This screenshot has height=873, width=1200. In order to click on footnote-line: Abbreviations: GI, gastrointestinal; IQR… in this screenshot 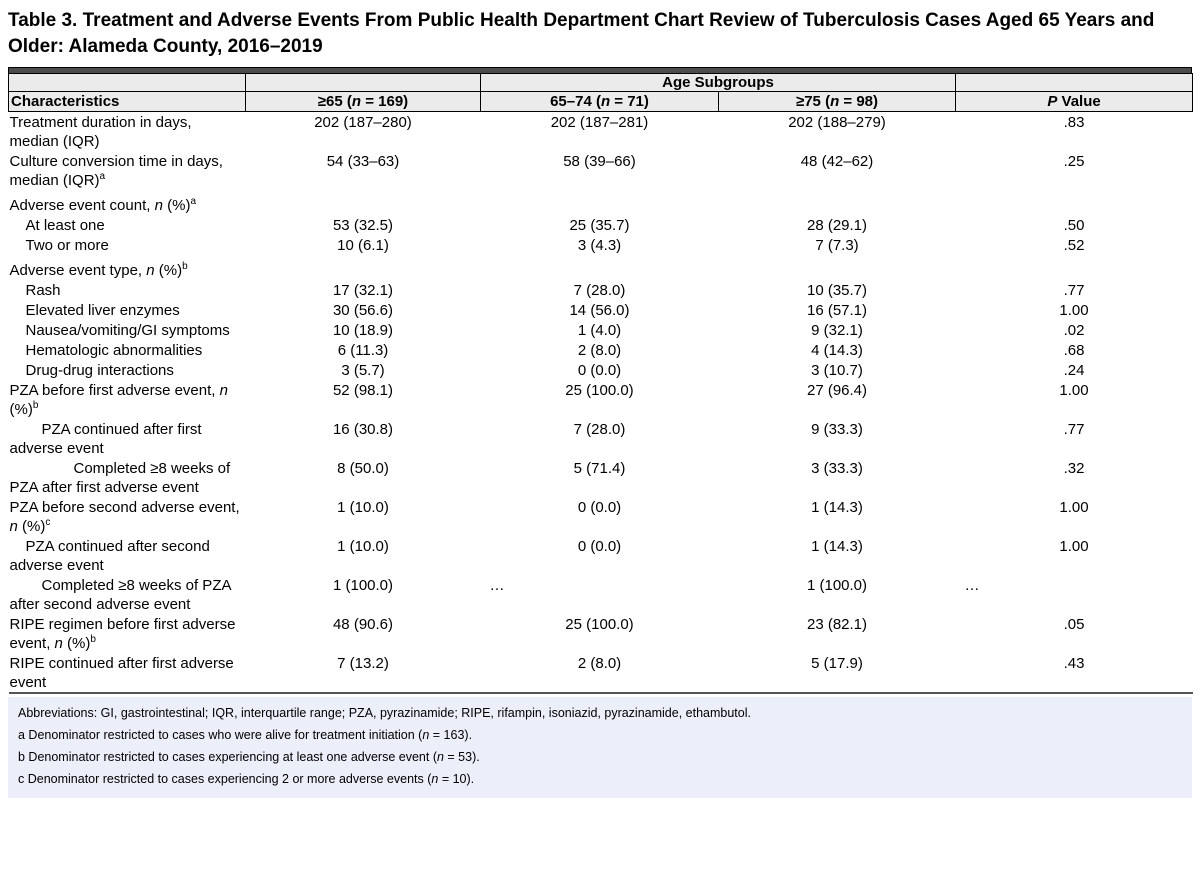, I will do `click(384, 713)`.